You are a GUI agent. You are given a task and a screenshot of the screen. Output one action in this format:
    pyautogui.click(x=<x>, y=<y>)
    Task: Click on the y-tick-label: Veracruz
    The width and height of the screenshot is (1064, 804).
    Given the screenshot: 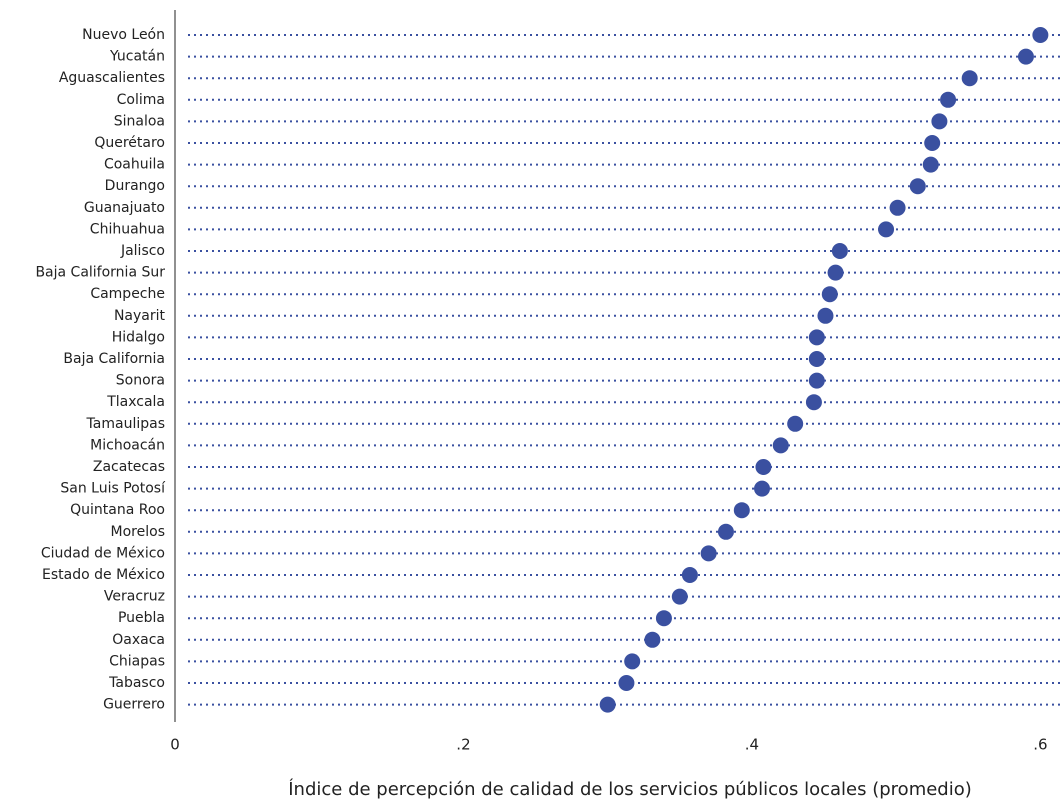 What is the action you would take?
    pyautogui.click(x=134, y=597)
    